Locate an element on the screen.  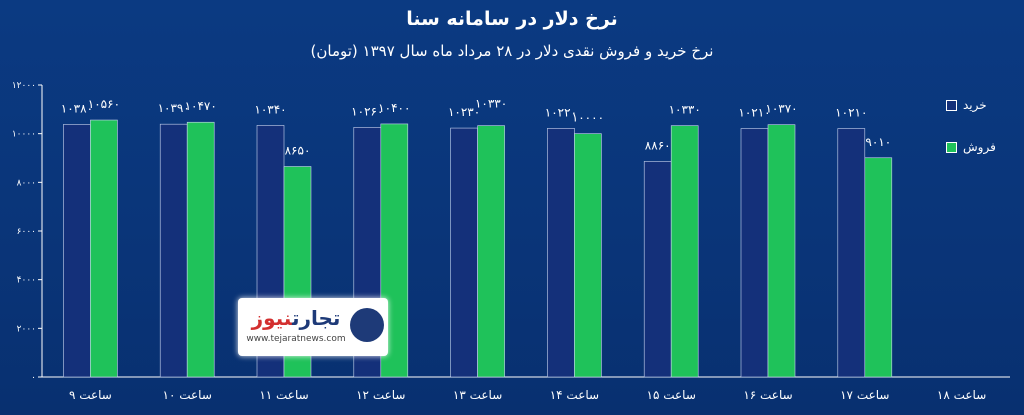
logo-name-part2: نیوز is located at coordinates (271, 318).